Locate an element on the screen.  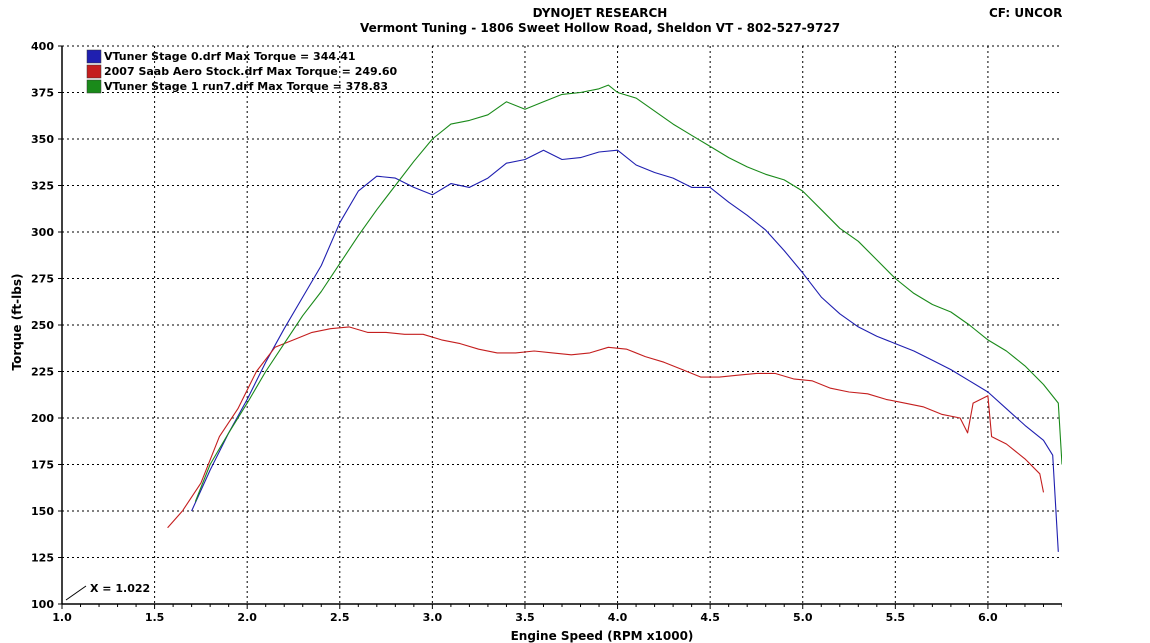
y-tick-label: 375 is located at coordinates (42, 93).